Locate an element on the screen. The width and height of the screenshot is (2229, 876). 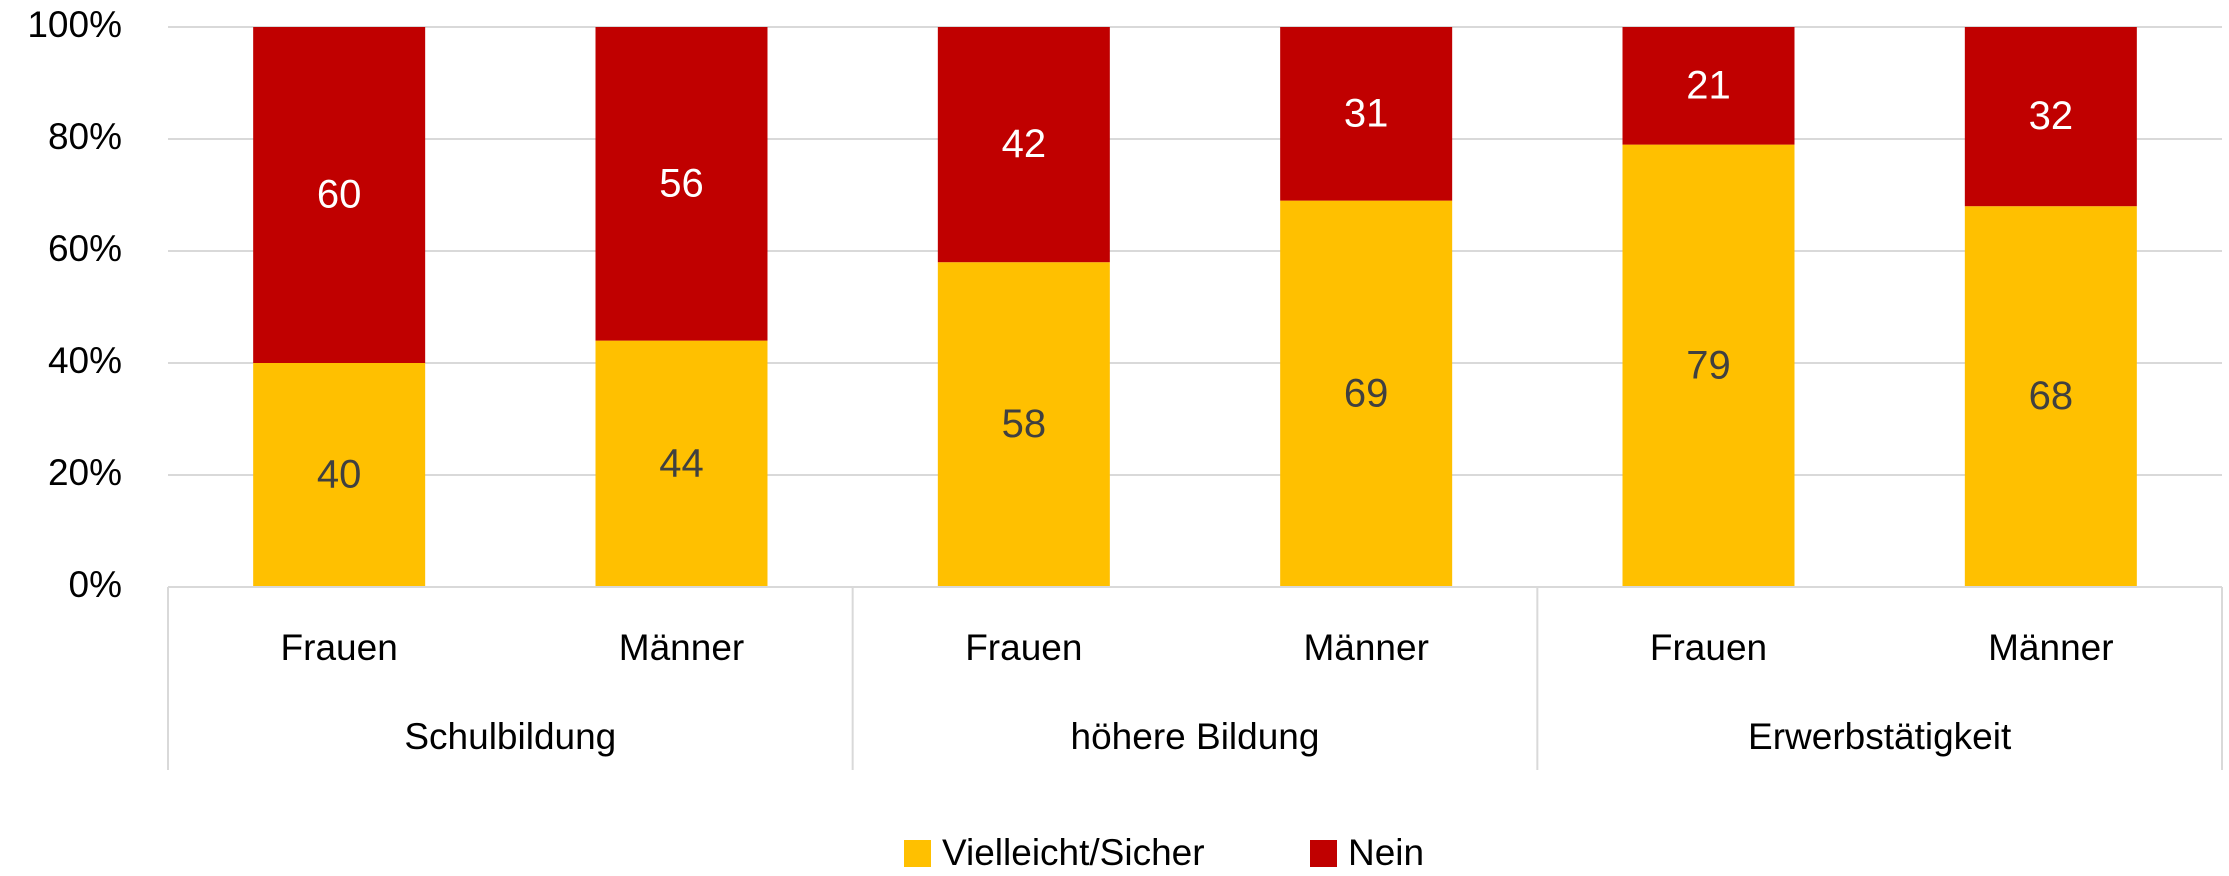
data-label: 21 is located at coordinates (1708, 85).